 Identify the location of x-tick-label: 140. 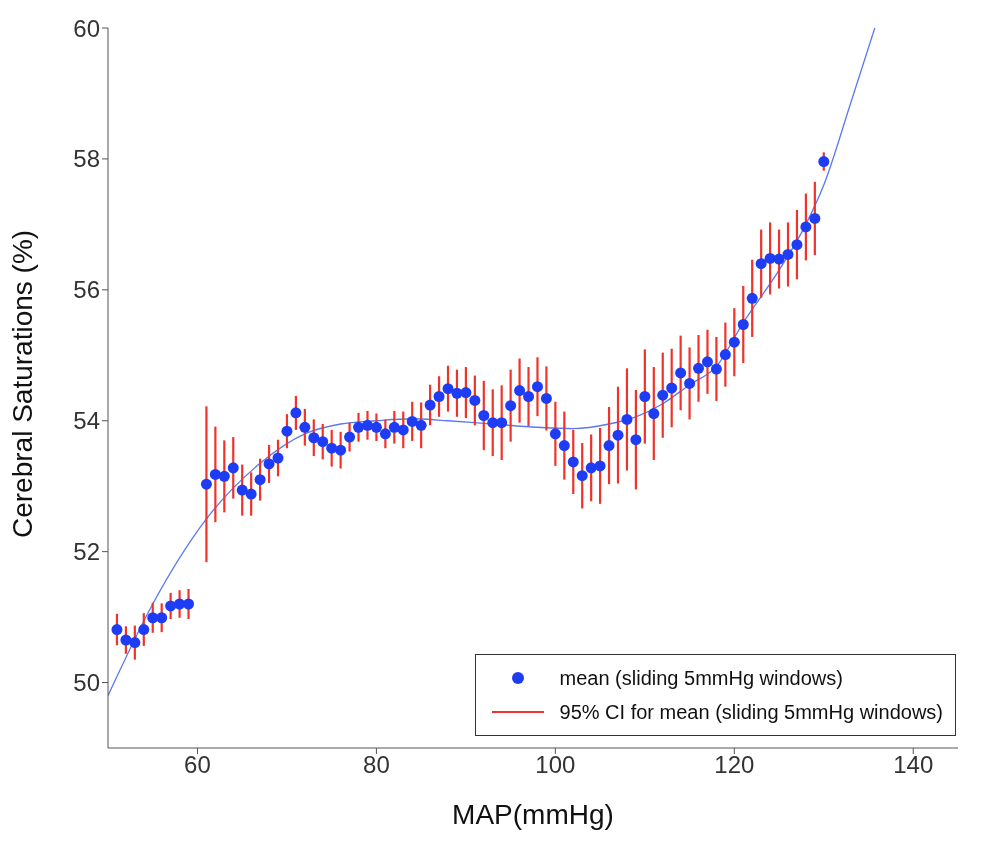
(913, 765).